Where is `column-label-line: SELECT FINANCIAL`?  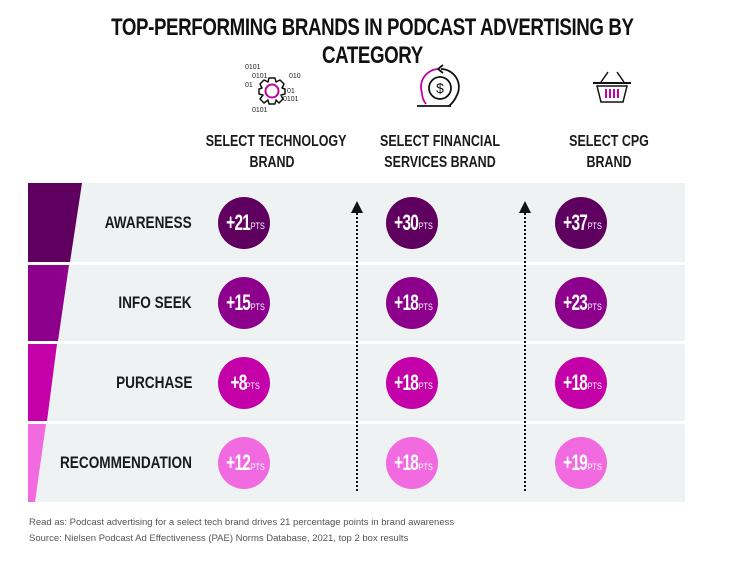
column-label-line: SELECT FINANCIAL is located at coordinates (440, 141).